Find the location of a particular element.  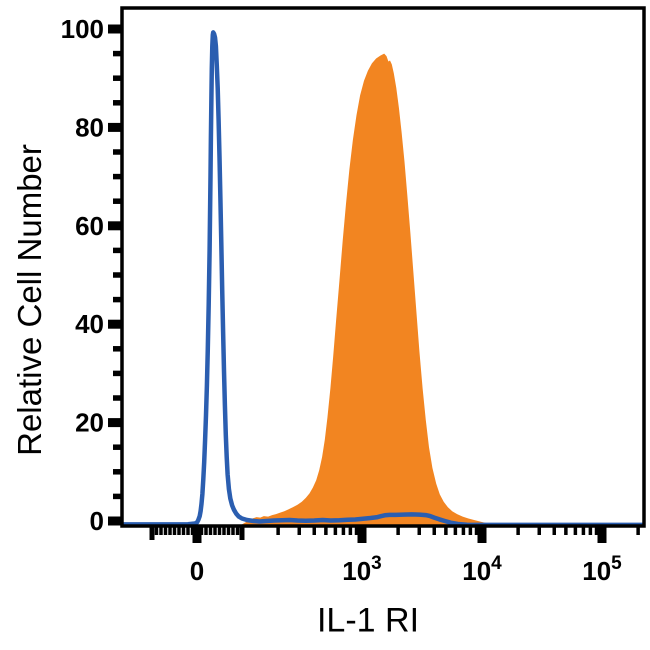

x-axis-ticks is located at coordinates (394, 534).